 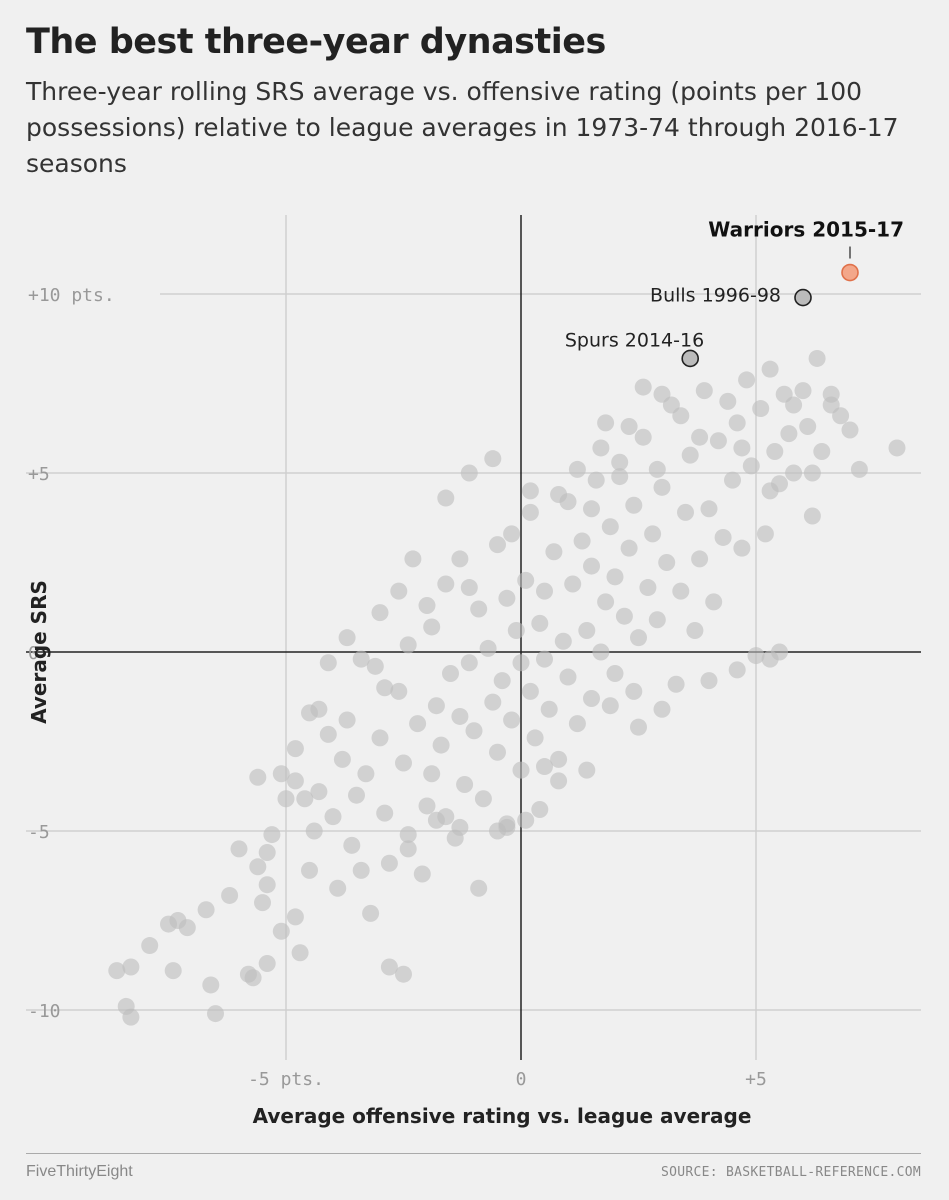 I want to click on x-tick-label: 0, so click(x=521, y=1079).